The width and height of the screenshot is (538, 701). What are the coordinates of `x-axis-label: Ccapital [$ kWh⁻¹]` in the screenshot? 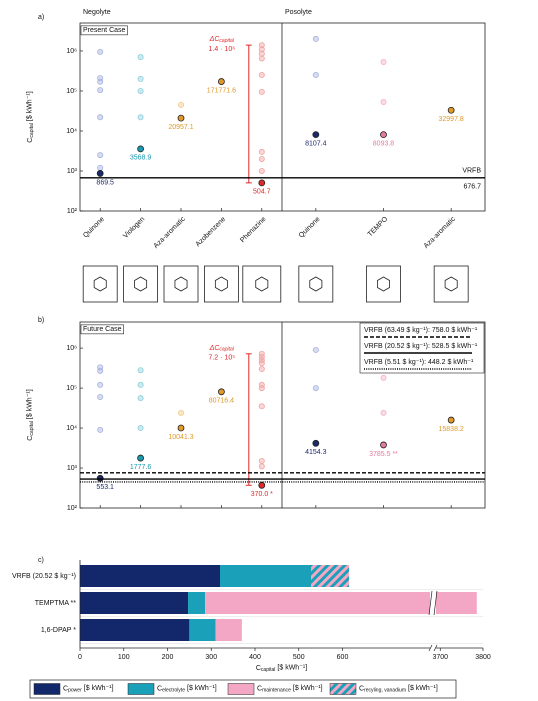 It's located at (281, 668).